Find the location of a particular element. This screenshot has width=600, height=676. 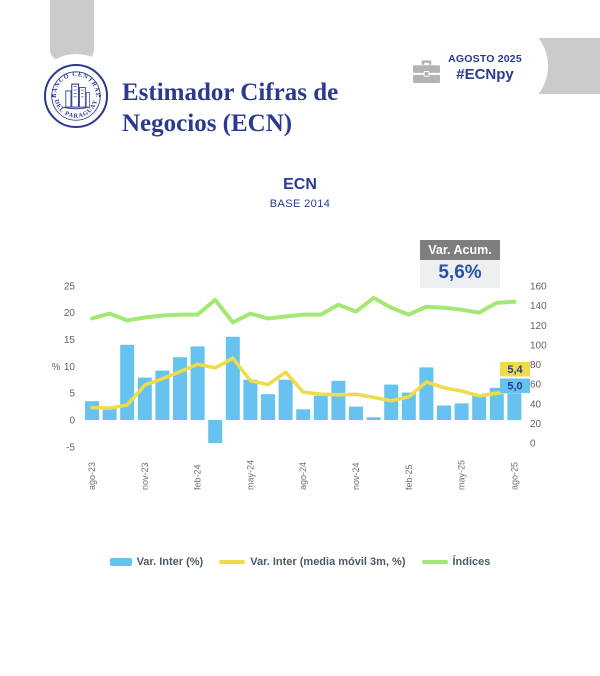

svg-text: 5,4 is located at coordinates (515, 370).